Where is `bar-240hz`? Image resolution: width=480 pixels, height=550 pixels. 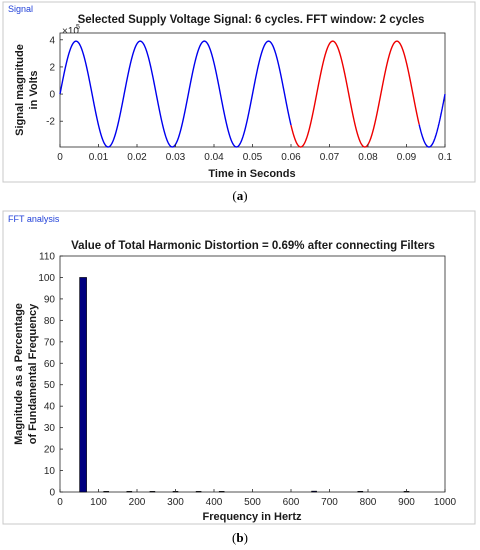
bar-240hz is located at coordinates (152, 492).